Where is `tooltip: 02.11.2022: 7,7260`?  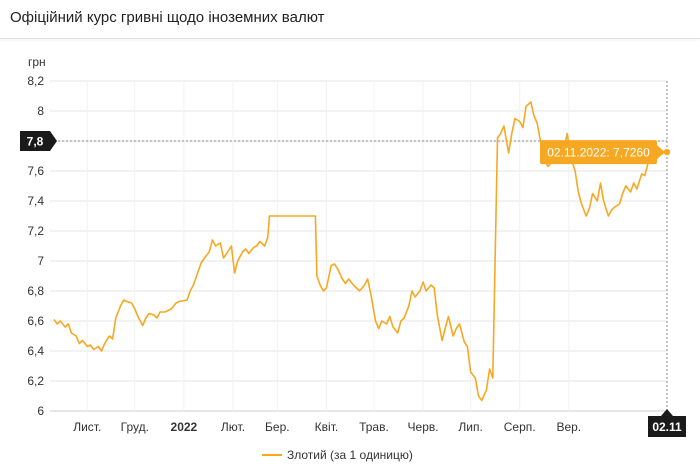 tooltip: 02.11.2022: 7,7260 is located at coordinates (602, 152).